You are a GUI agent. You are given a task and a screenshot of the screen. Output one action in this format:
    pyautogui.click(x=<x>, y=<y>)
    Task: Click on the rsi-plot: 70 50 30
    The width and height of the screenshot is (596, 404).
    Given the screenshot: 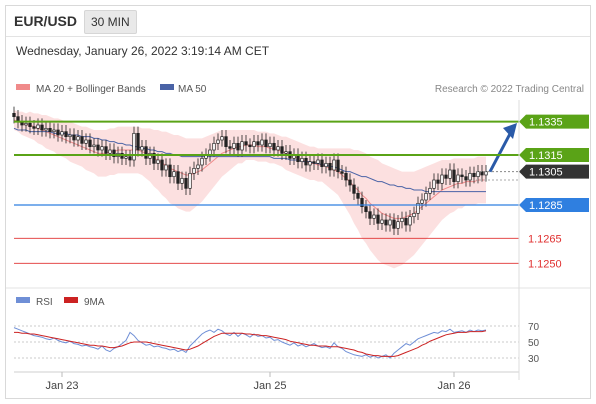 What is the action you would take?
    pyautogui.click(x=276, y=343)
    